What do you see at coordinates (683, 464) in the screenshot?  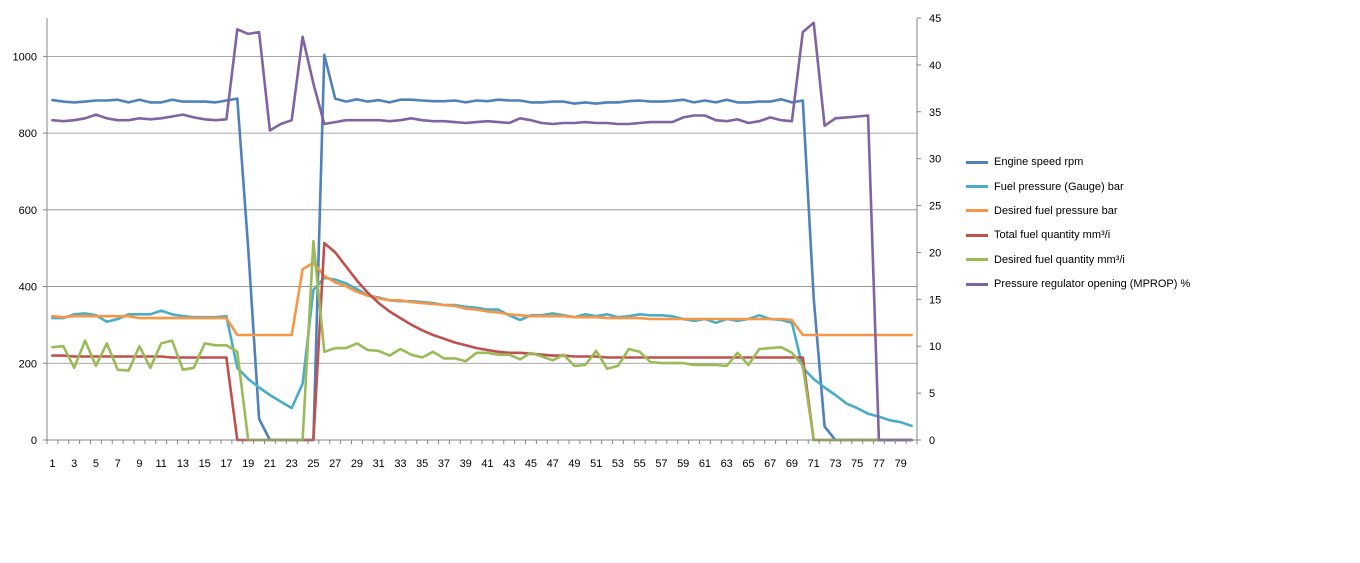 I see `x-tick-label: 59` at bounding box center [683, 464].